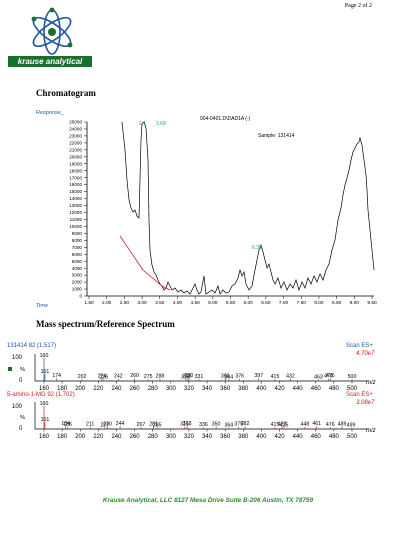 Image resolution: width=416 pixels, height=533 pixels. I want to click on top-x-unit: m/z, so click(371, 383).